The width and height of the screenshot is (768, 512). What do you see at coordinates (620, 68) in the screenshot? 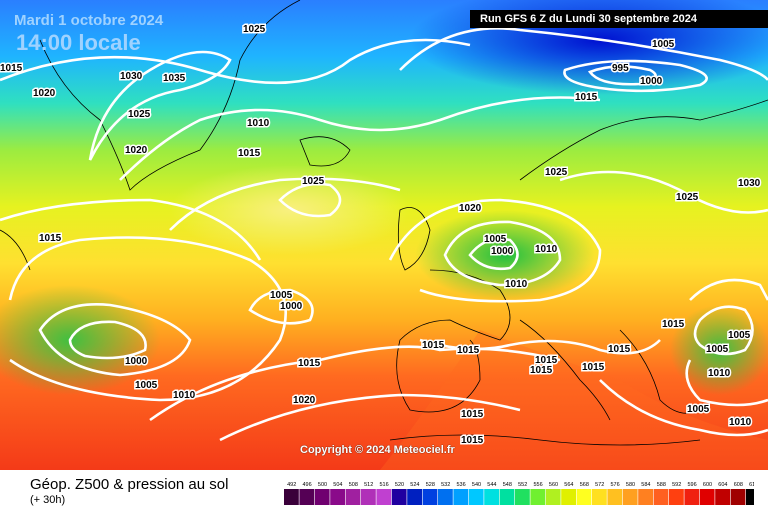
I see `isobar-label: 995` at bounding box center [620, 68].